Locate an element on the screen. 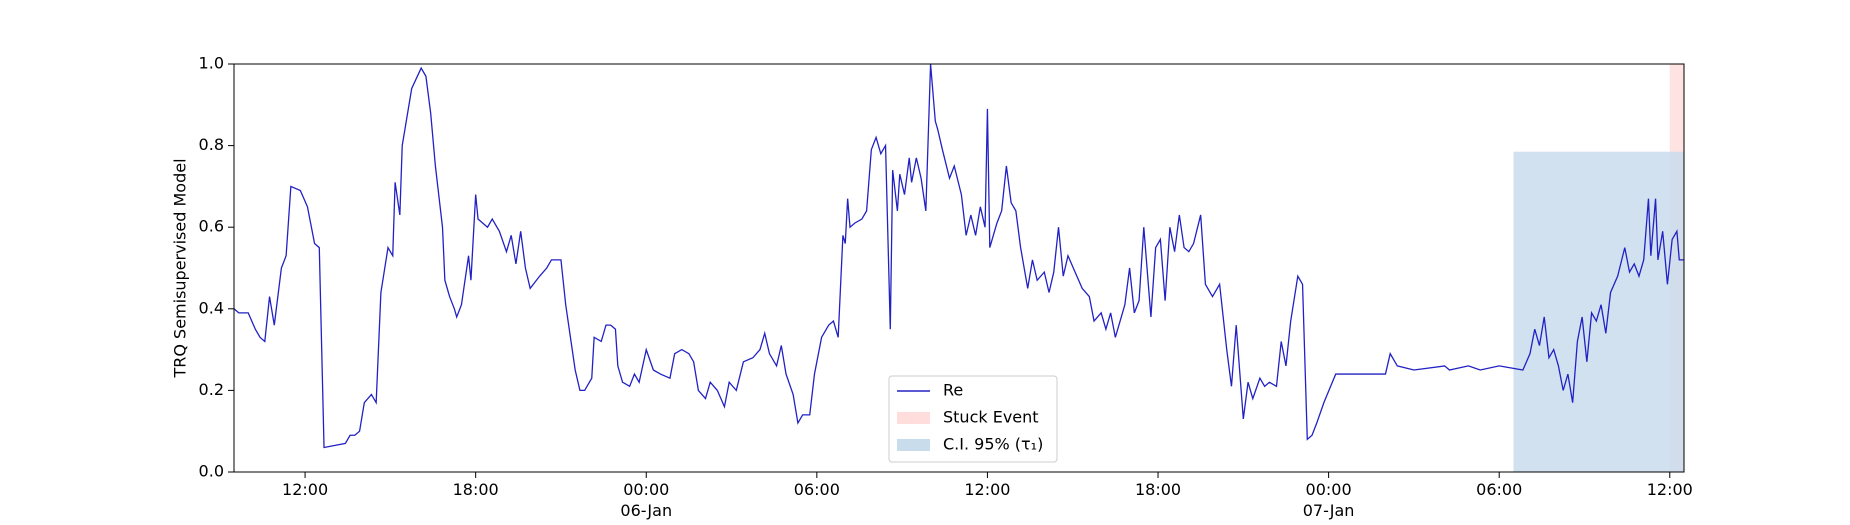 The width and height of the screenshot is (1850, 525). legend-label: C.I. 95% (τ₁) is located at coordinates (993, 444).